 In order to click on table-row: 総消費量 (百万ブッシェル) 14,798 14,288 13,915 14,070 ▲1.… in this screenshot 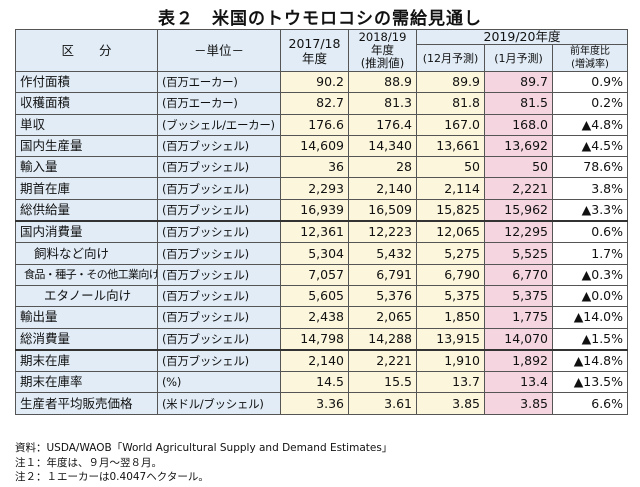, I will do `click(322, 339)`.